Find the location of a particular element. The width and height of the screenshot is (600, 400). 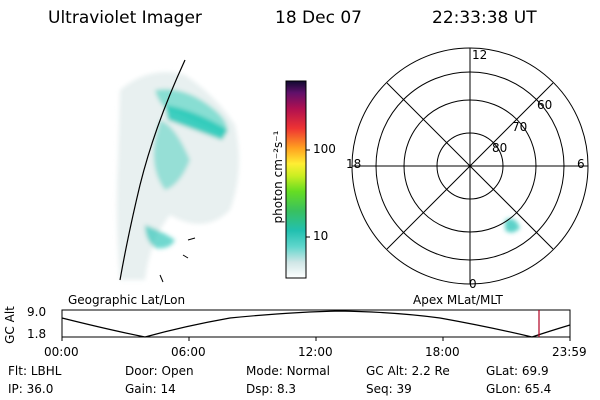

status-glat: GLat: 69.9 is located at coordinates (517, 371).